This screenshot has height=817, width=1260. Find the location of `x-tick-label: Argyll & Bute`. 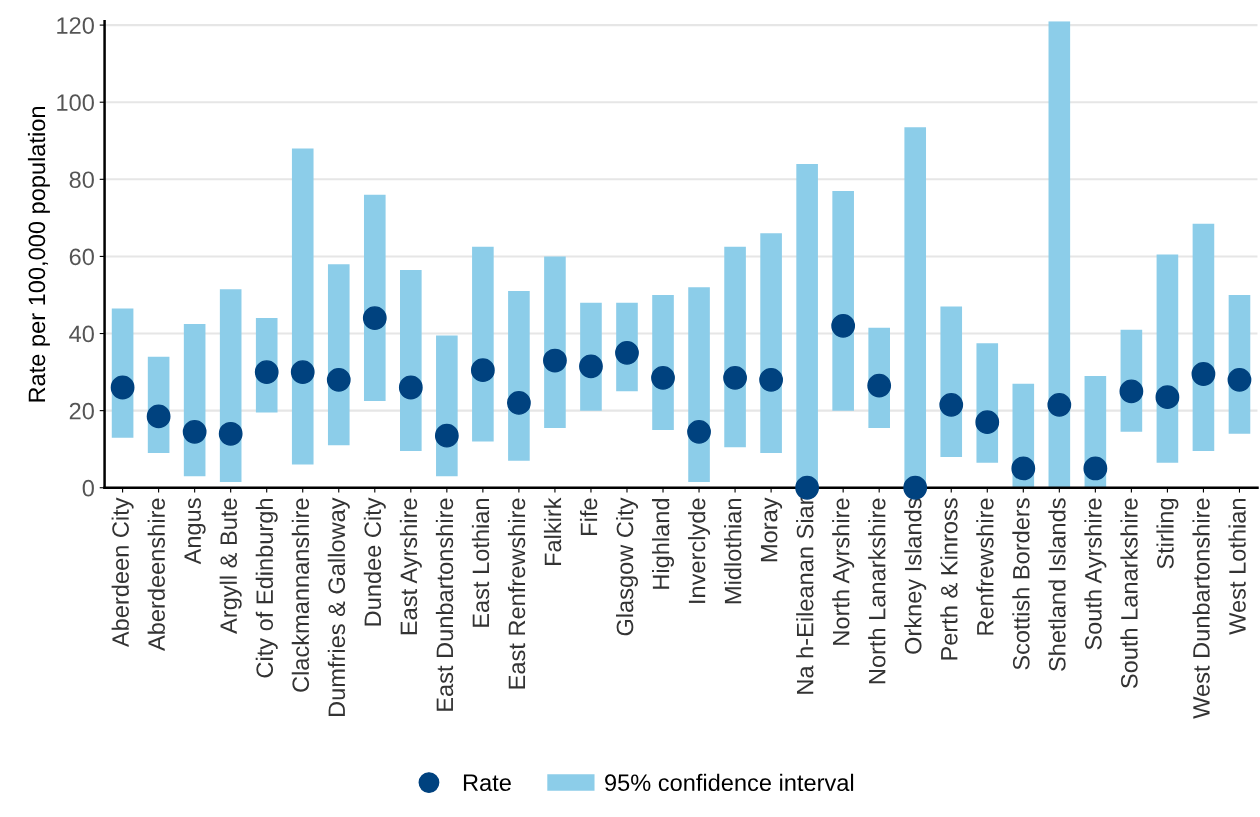

x-tick-label: Argyll & Bute is located at coordinates (230, 566).